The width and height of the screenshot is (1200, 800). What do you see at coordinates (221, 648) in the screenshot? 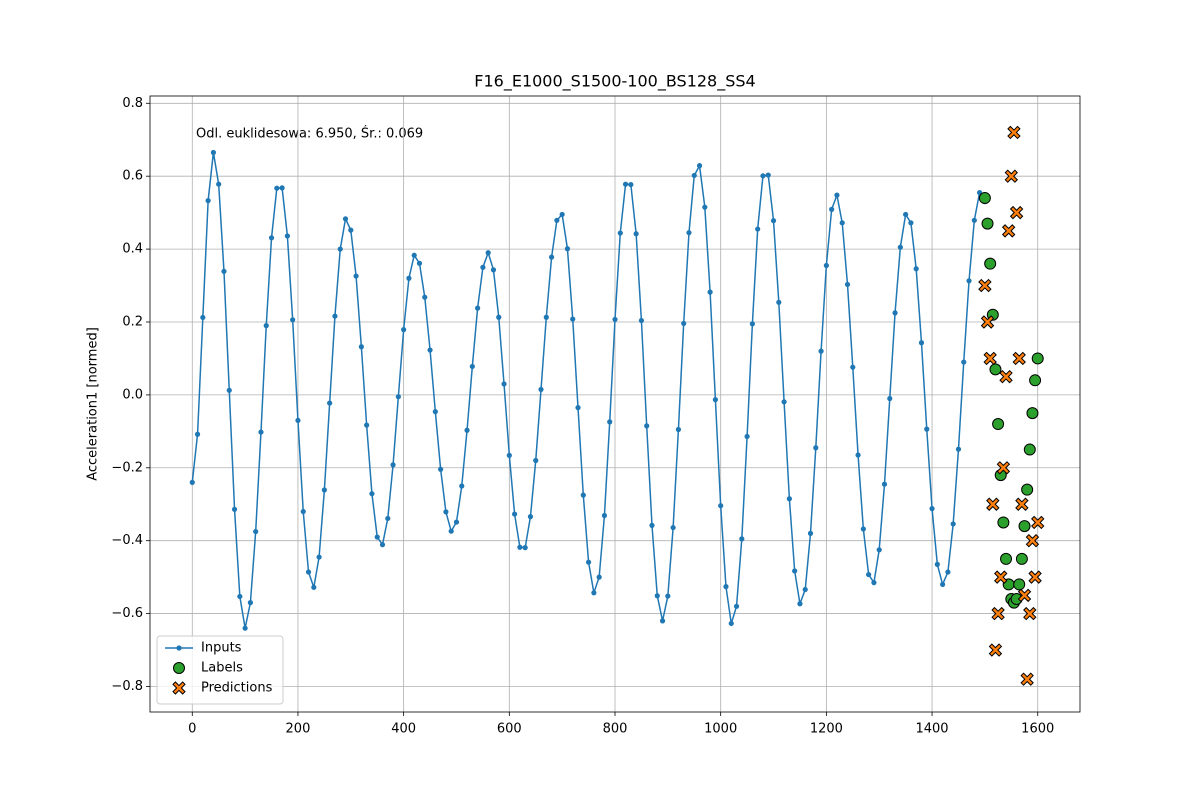
I see `legend-label: Inputs` at bounding box center [221, 648].